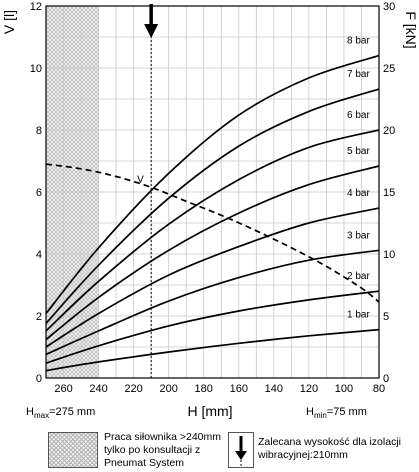  What do you see at coordinates (358, 235) in the screenshot?
I see `curve-label-3-bar: 3 bar` at bounding box center [358, 235].